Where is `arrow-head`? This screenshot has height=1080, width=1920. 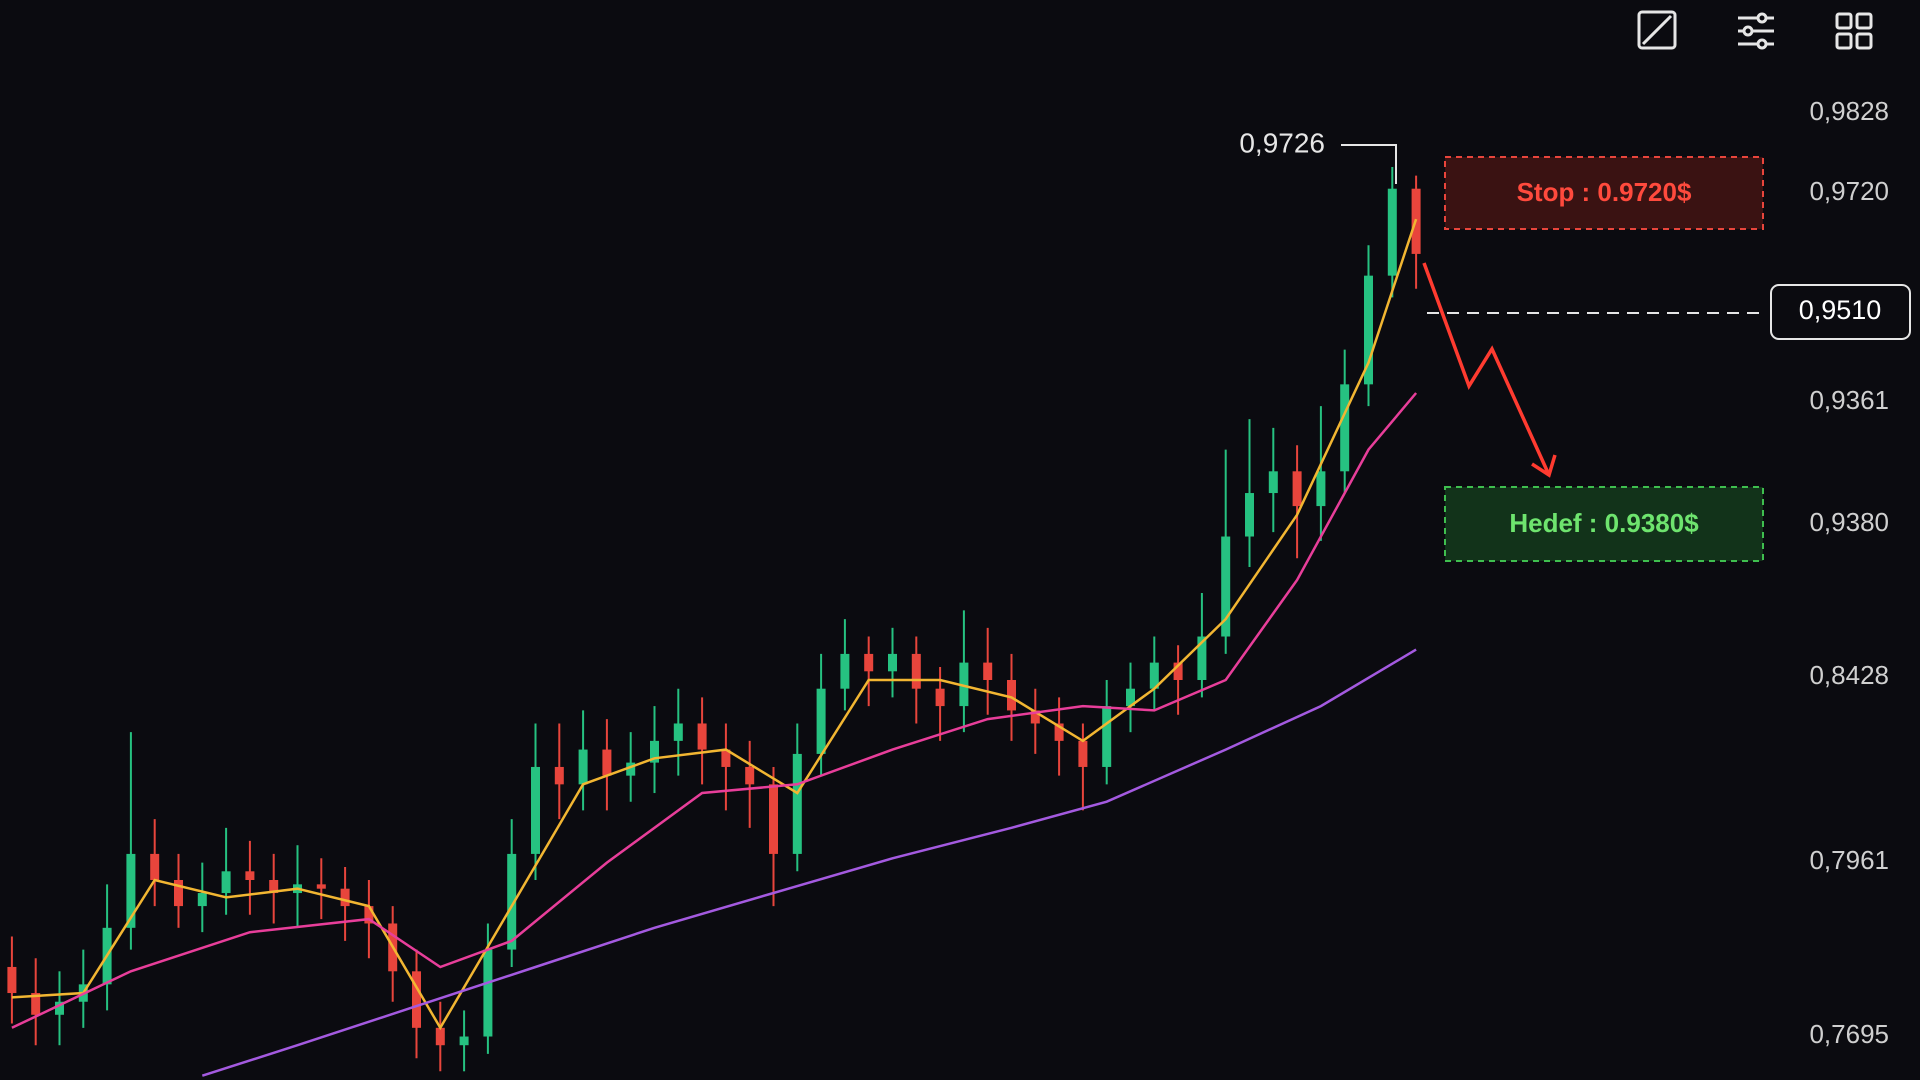 arrow-head is located at coordinates (1544, 466).